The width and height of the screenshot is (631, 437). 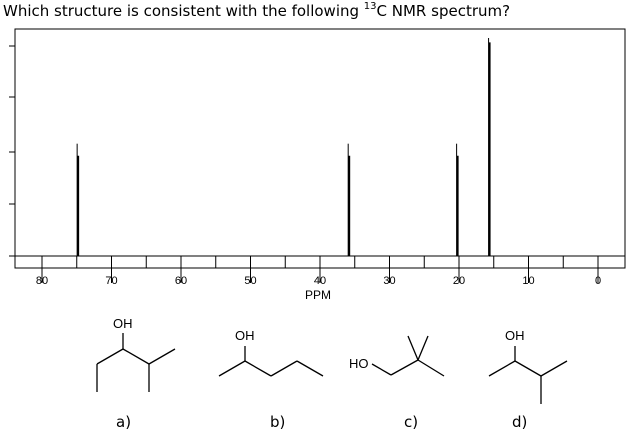 I want to click on x-tick-label-0: 0, so click(x=598, y=281).